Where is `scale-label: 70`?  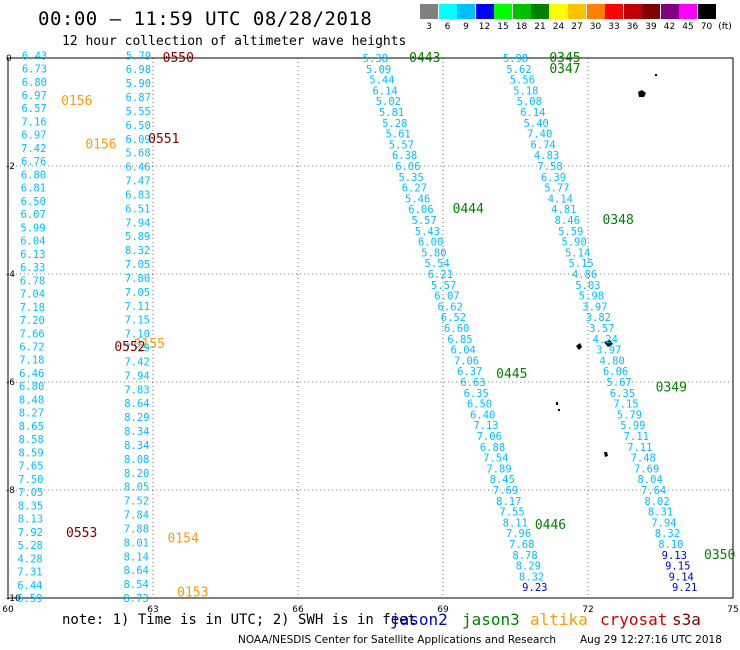 scale-label: 70 is located at coordinates (706, 27).